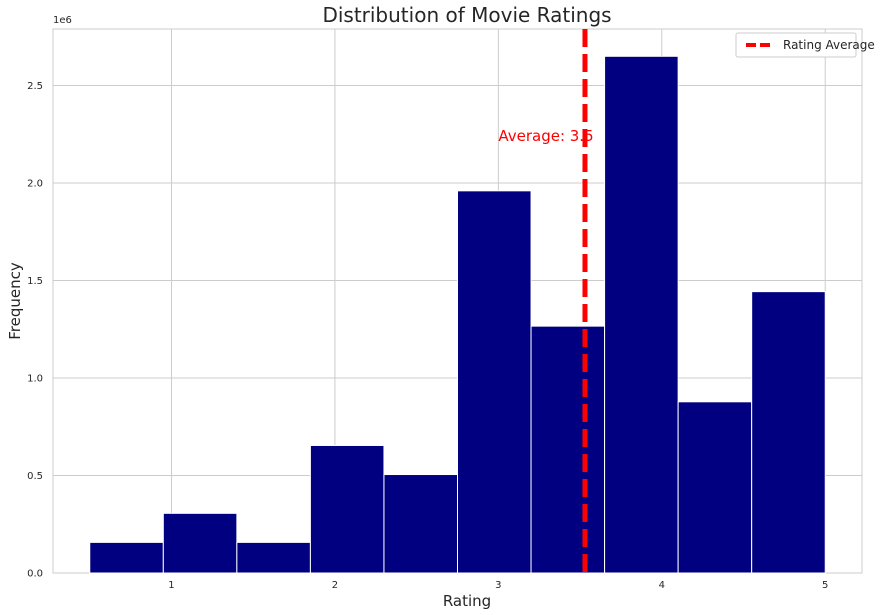 This screenshot has height=615, width=893. What do you see at coordinates (15, 301) in the screenshot?
I see `y-axis-label: Frequency` at bounding box center [15, 301].